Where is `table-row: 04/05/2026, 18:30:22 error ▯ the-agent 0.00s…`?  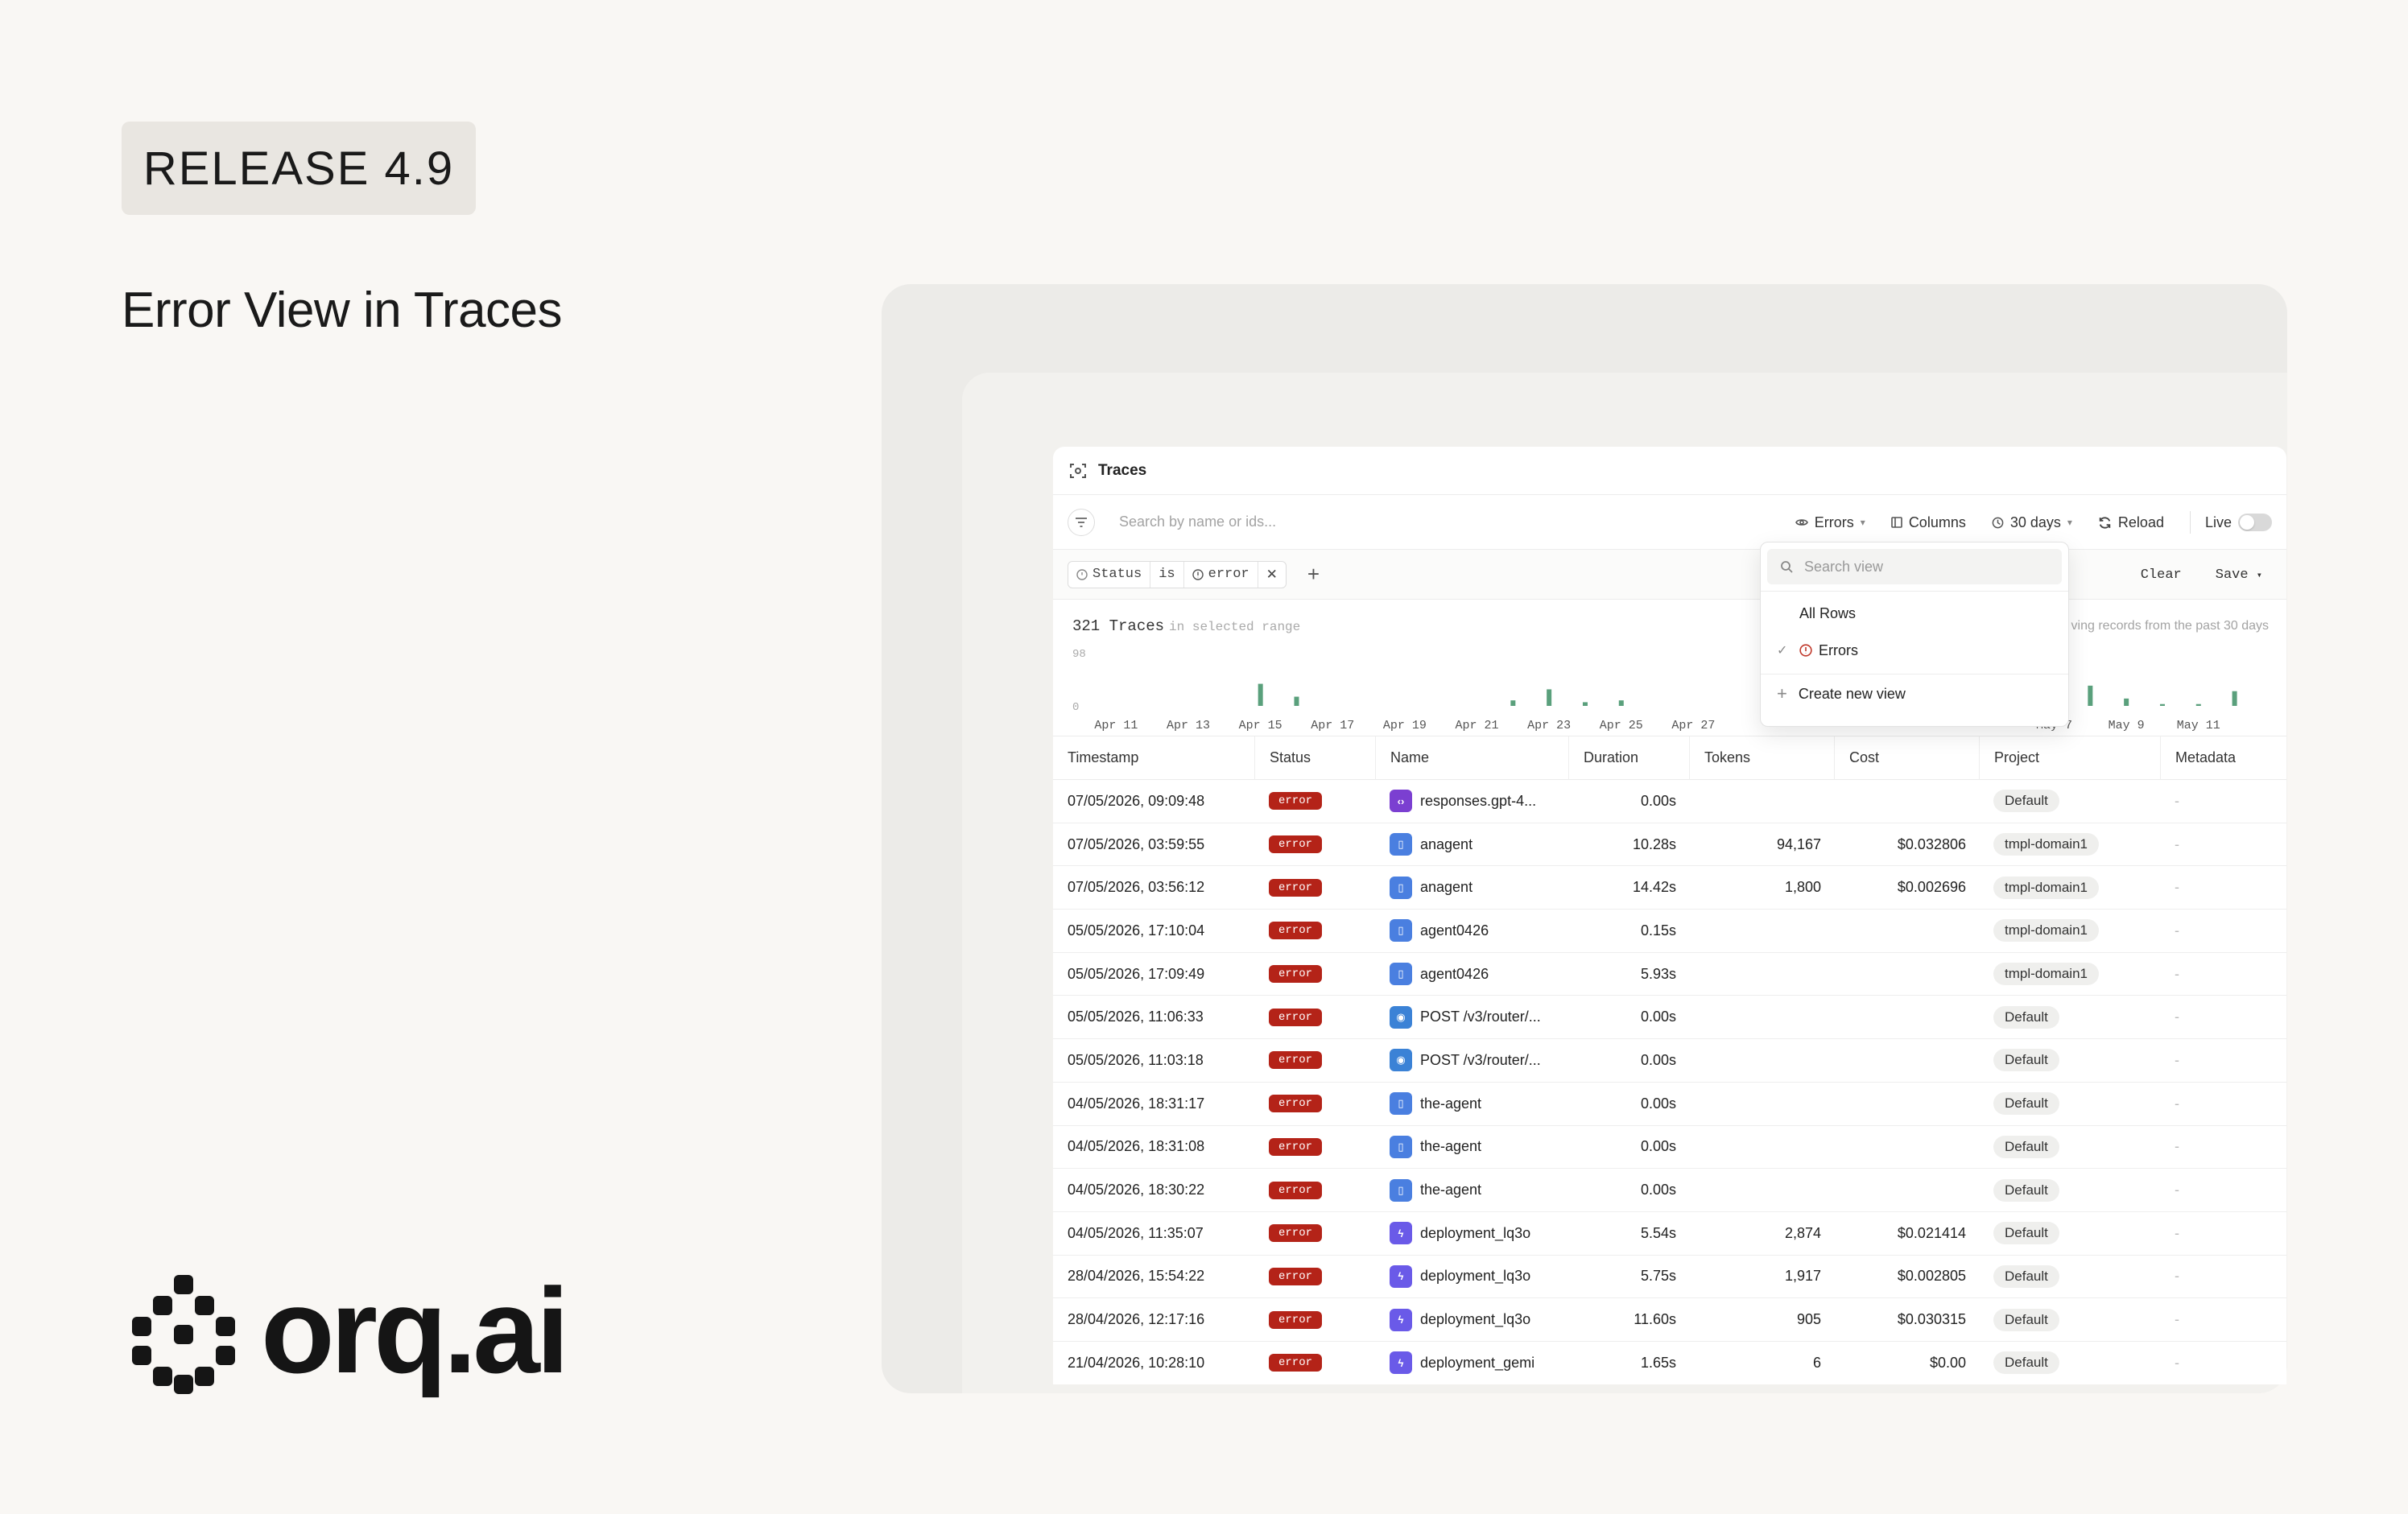 table-row: 04/05/2026, 18:30:22 error ▯ the-agent 0.00s… is located at coordinates (1669, 1190).